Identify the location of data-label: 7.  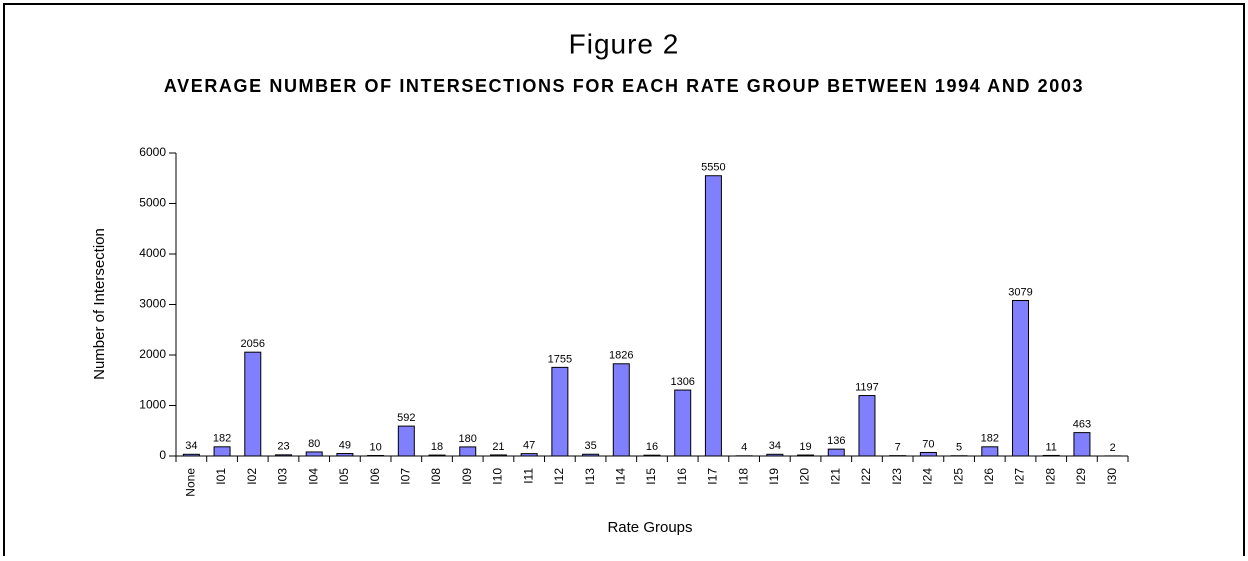
(898, 448).